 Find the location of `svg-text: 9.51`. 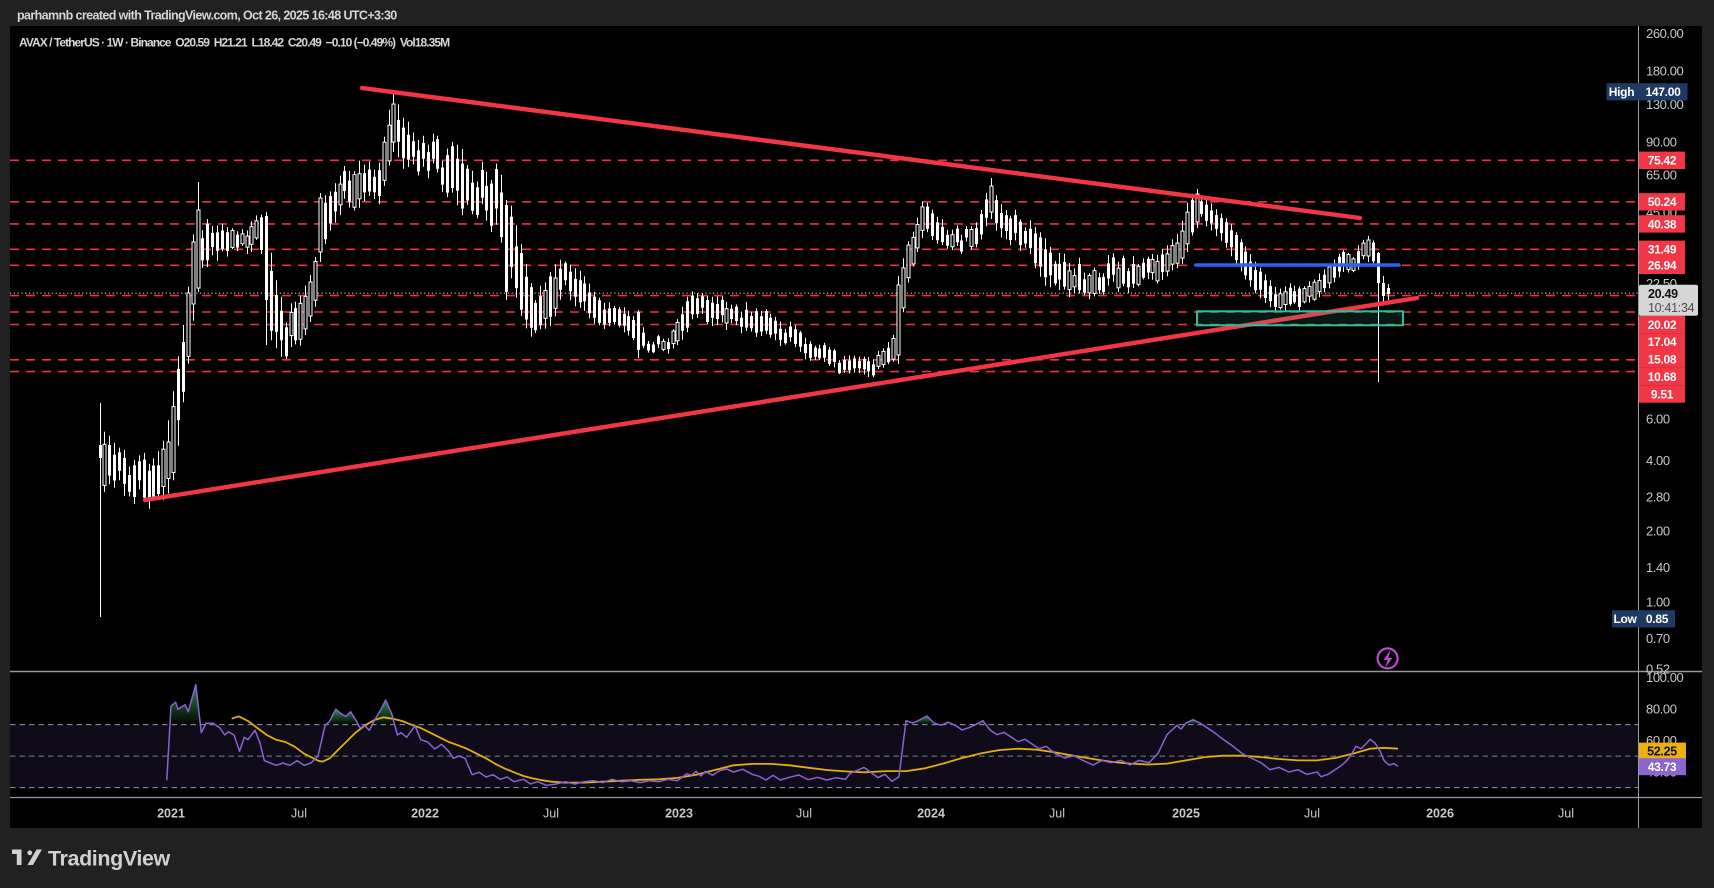

svg-text: 9.51 is located at coordinates (1662, 394).